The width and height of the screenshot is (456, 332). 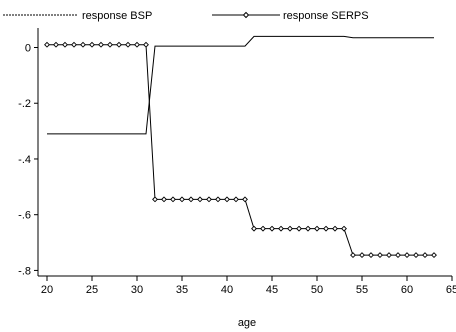 I want to click on x-tick-label: 60, so click(x=407, y=290).